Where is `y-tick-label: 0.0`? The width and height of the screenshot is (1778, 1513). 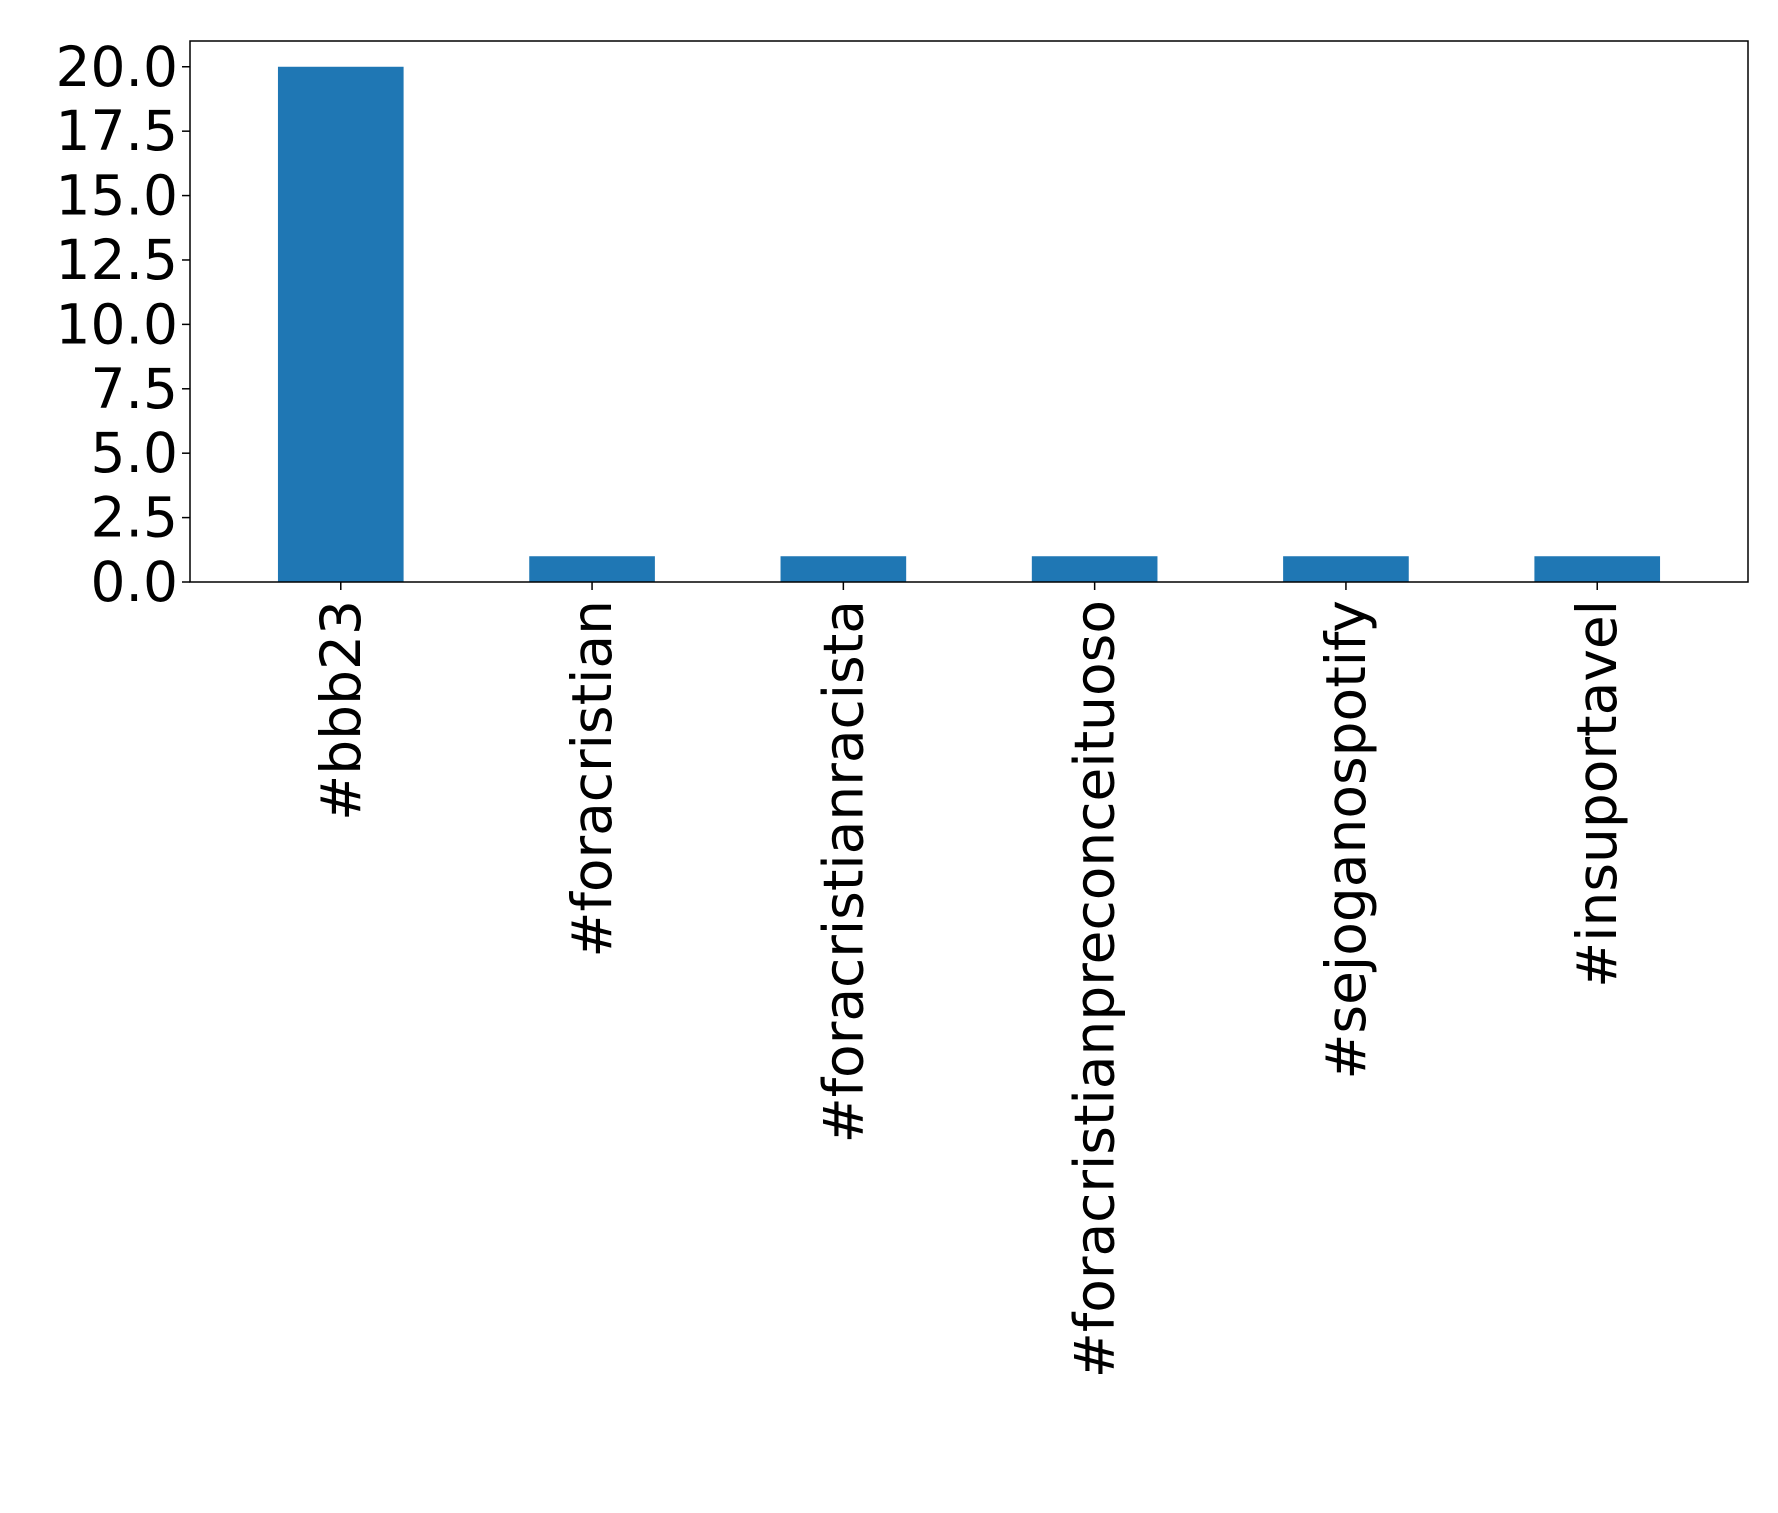
y-tick-label: 0.0 is located at coordinates (134, 582).